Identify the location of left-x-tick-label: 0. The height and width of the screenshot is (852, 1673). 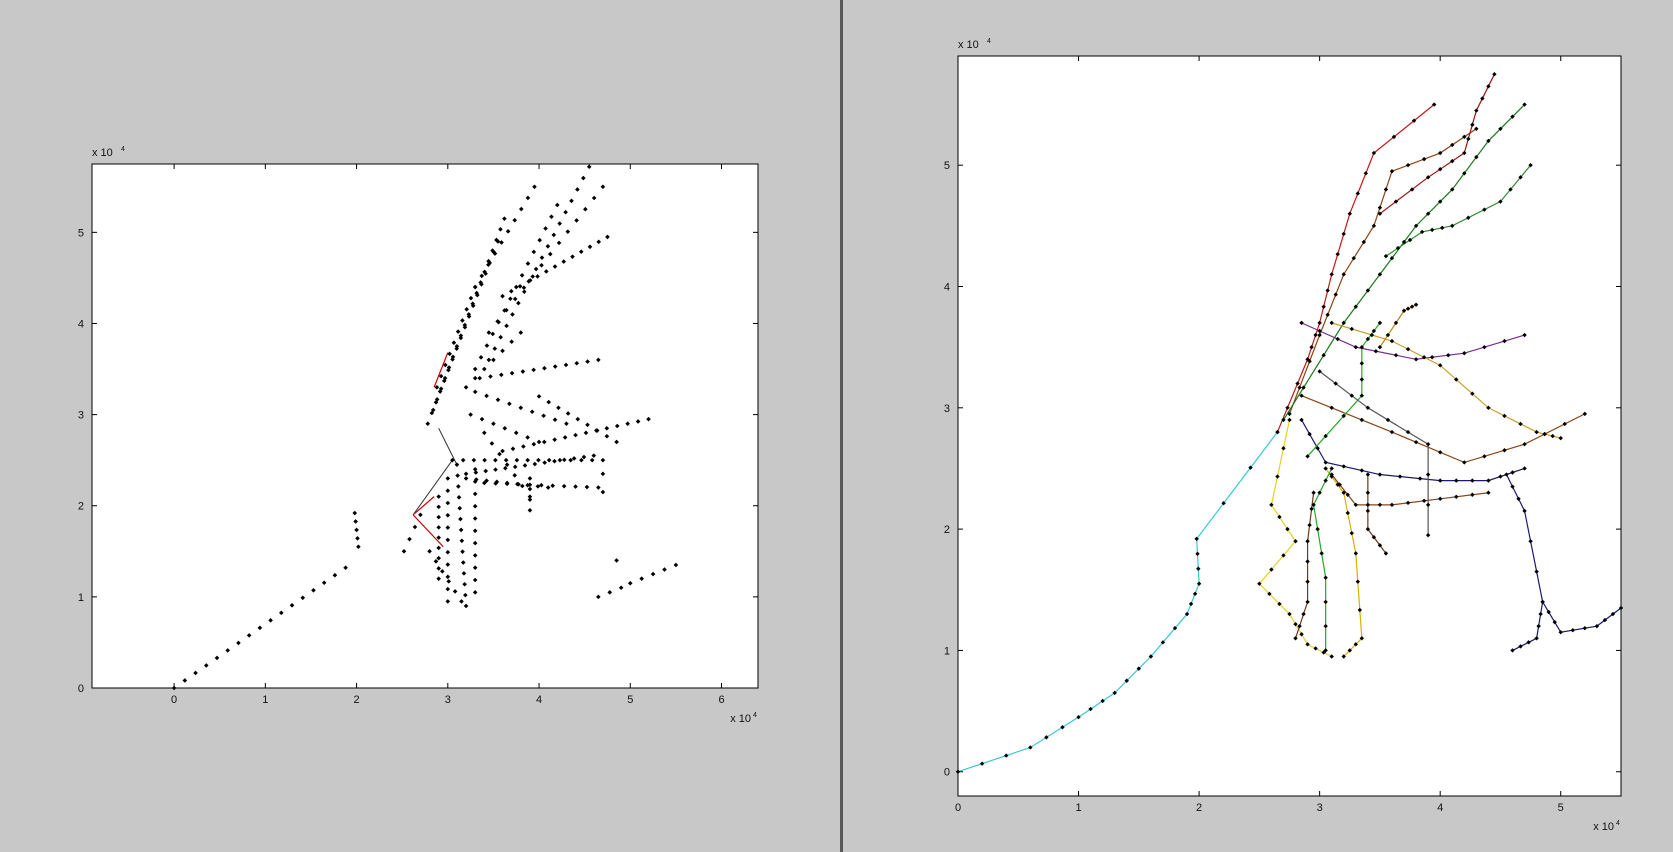
(174, 700).